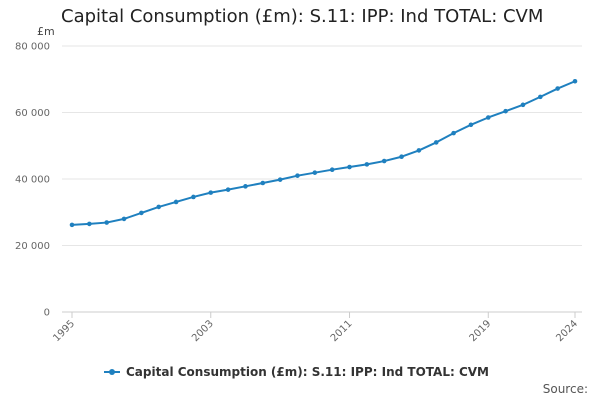 This screenshot has height=400, width=600. Describe the element at coordinates (567, 331) in the screenshot. I see `x-tick-label-2024: 2024` at that location.